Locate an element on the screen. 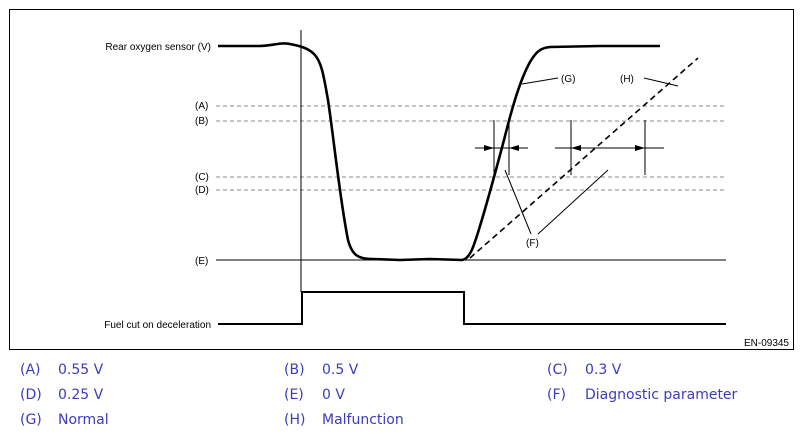 Image resolution: width=802 pixels, height=438 pixels. fuel-cut-label: Fuel cut on deceleration is located at coordinates (157, 325).